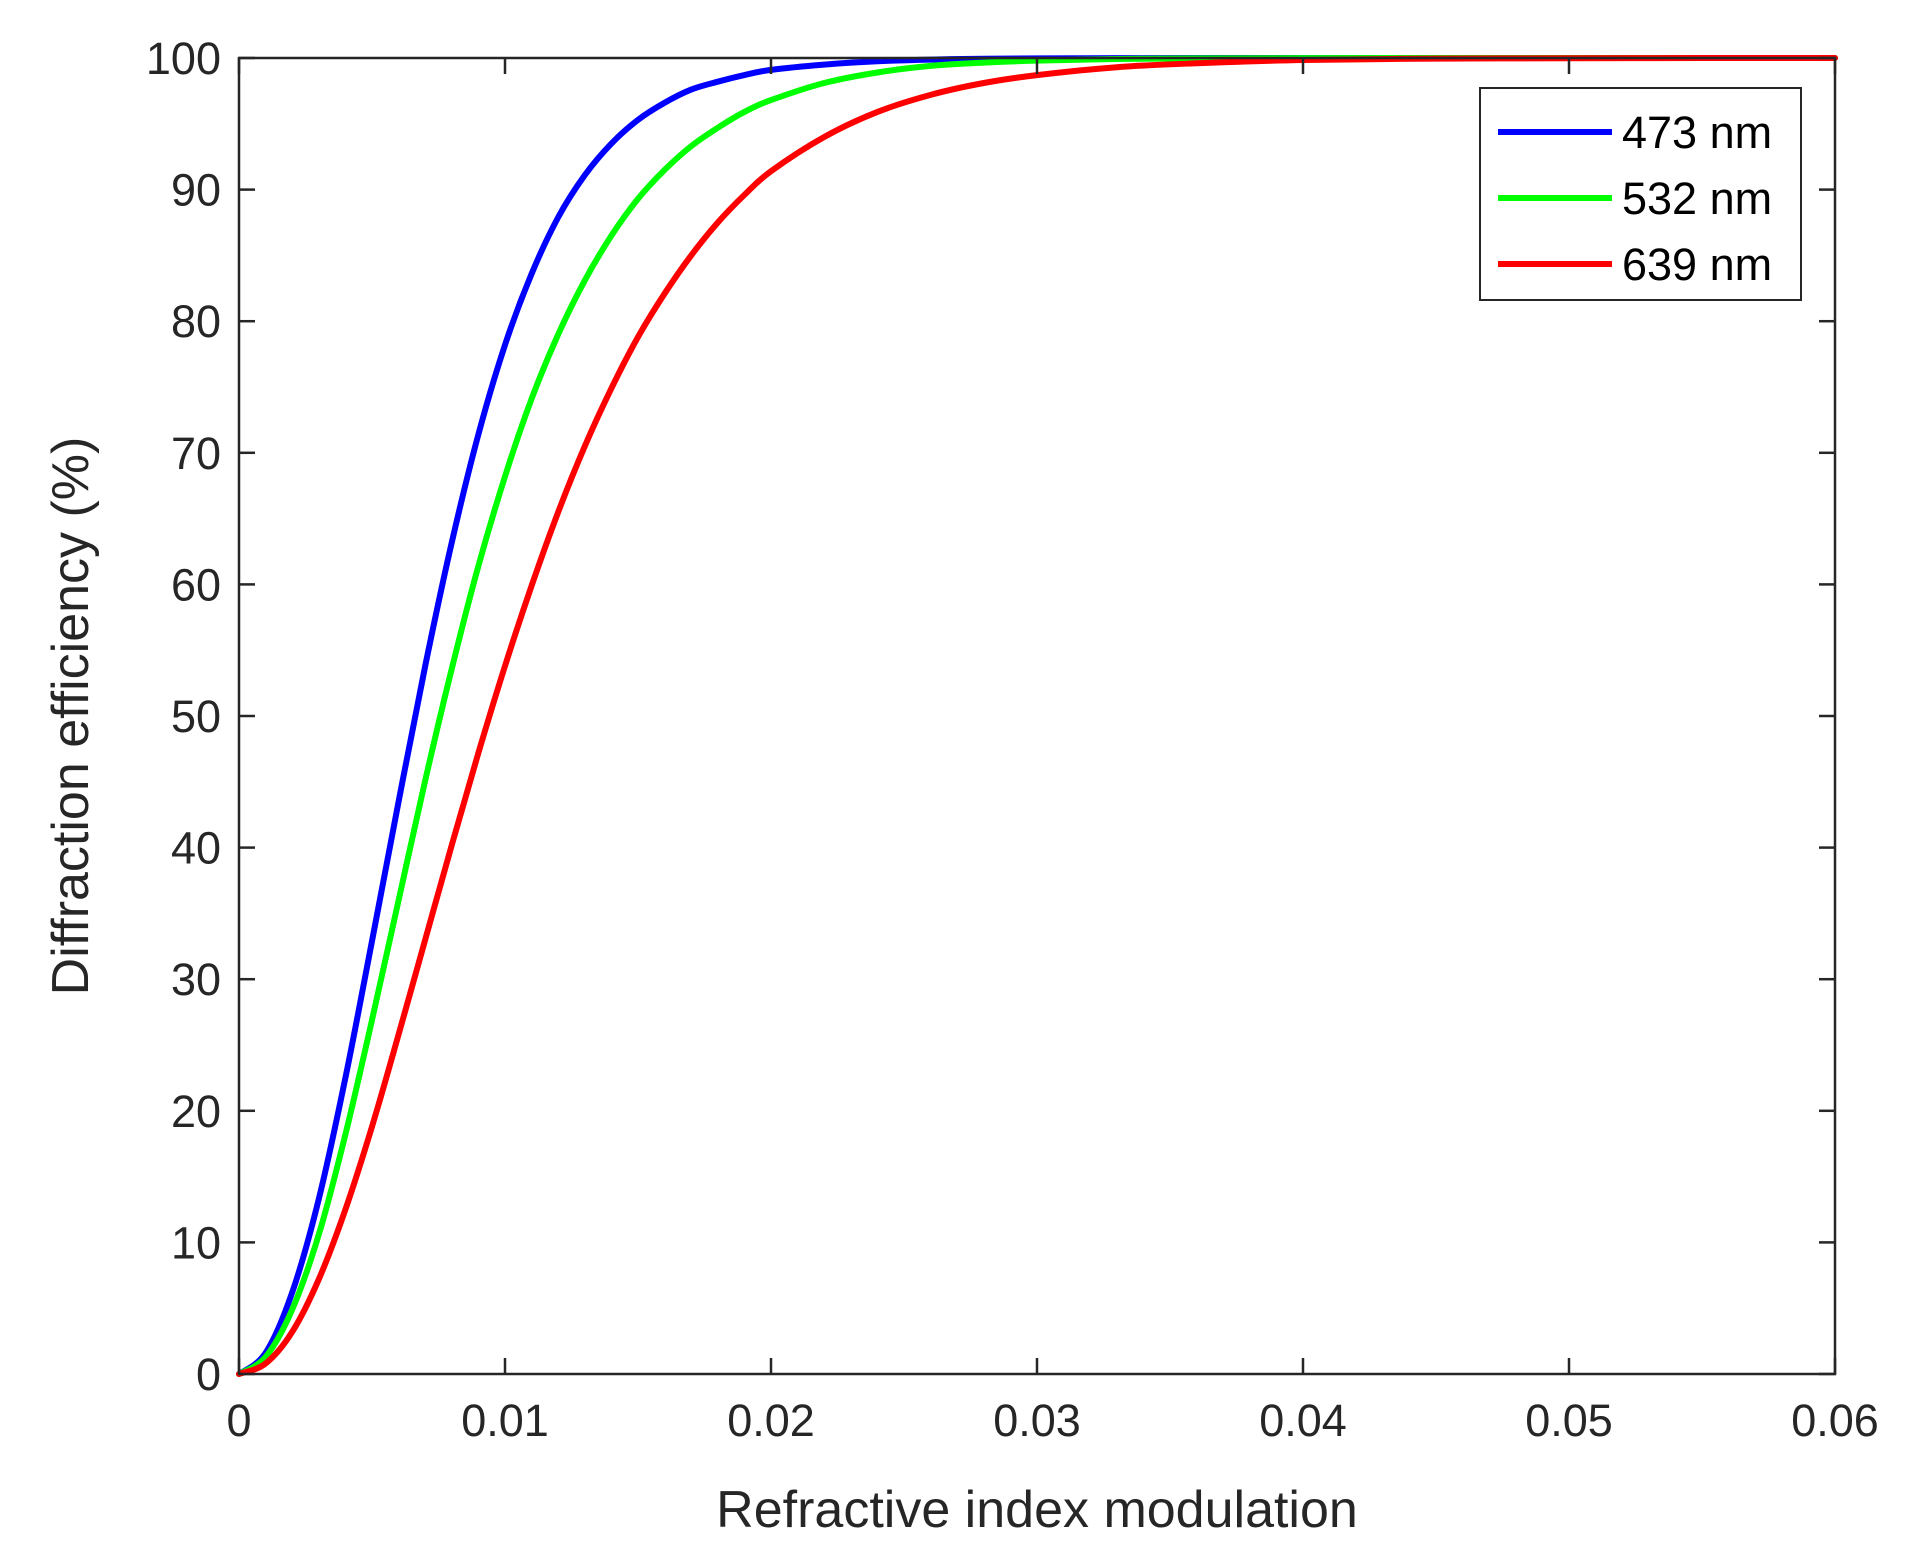 The image size is (1920, 1560). I want to click on y-tick-label: 20, so click(196, 1111).